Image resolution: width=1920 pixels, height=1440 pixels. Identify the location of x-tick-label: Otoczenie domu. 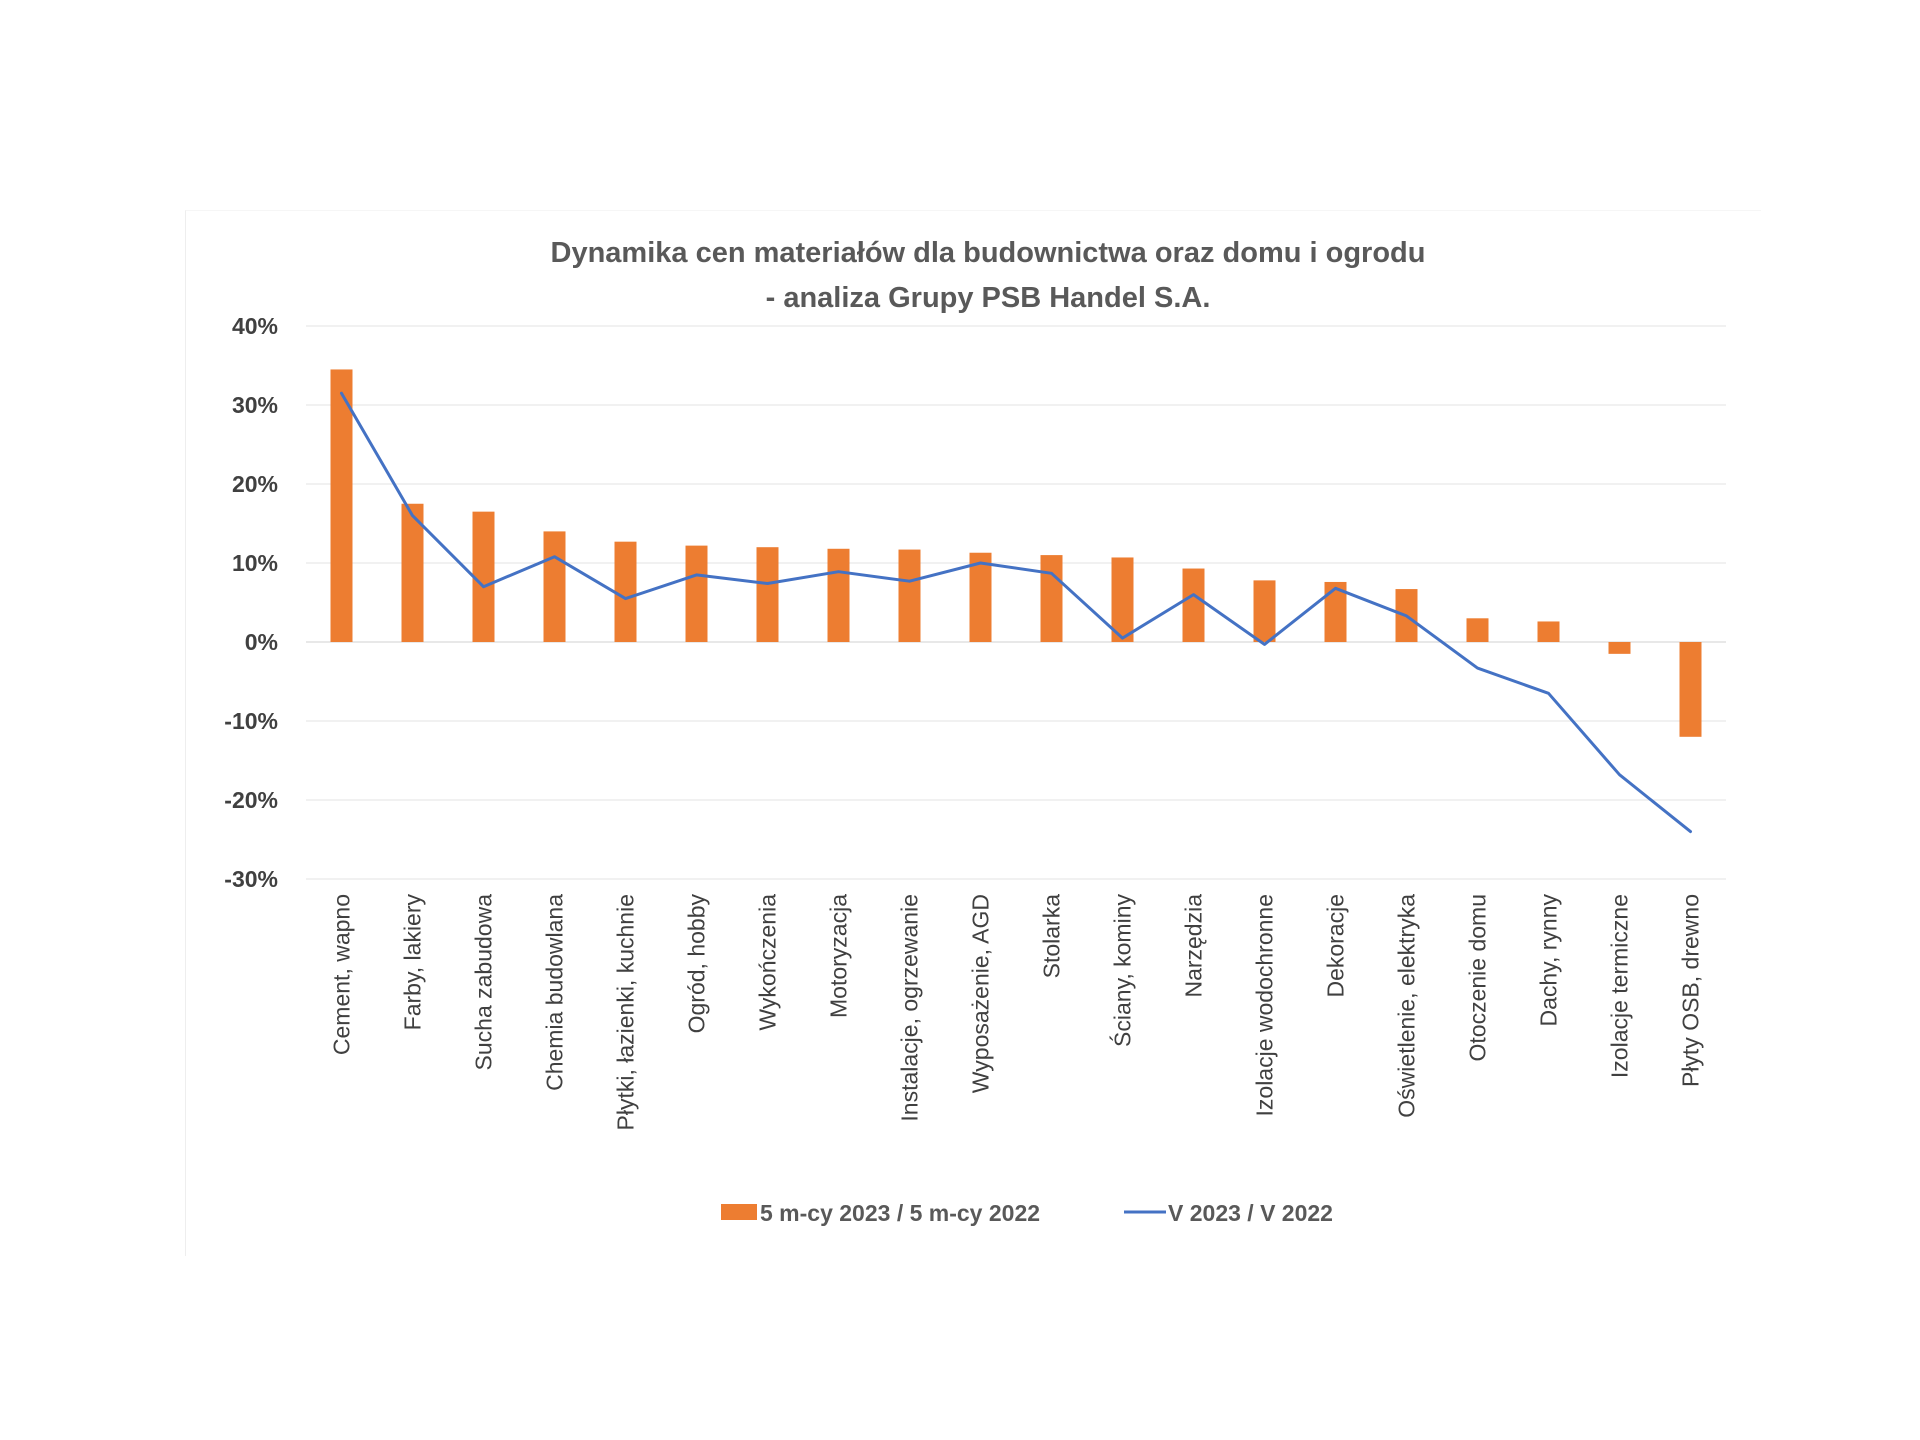
(1478, 977).